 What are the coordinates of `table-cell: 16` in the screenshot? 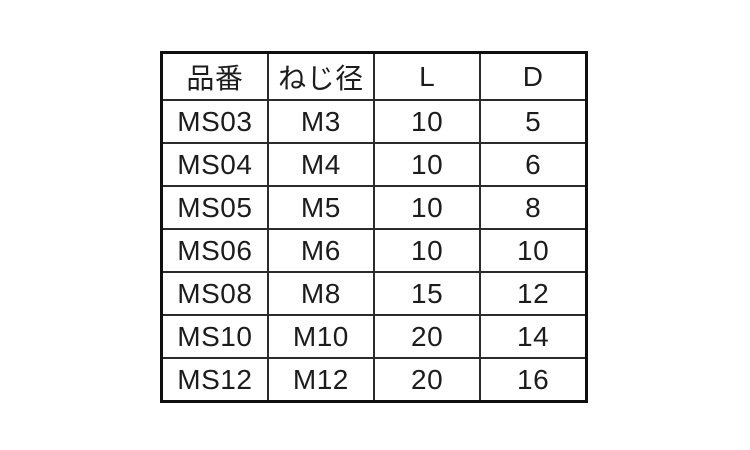 It's located at (533, 380).